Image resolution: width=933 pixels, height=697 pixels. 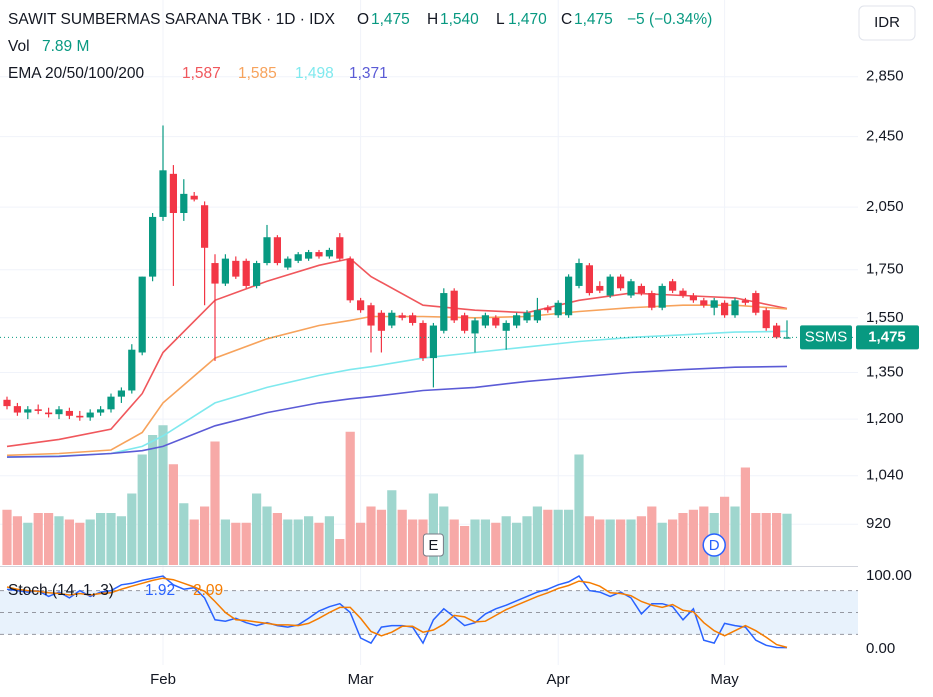 I want to click on stoch-tick-label: 0.00, so click(x=880, y=648).